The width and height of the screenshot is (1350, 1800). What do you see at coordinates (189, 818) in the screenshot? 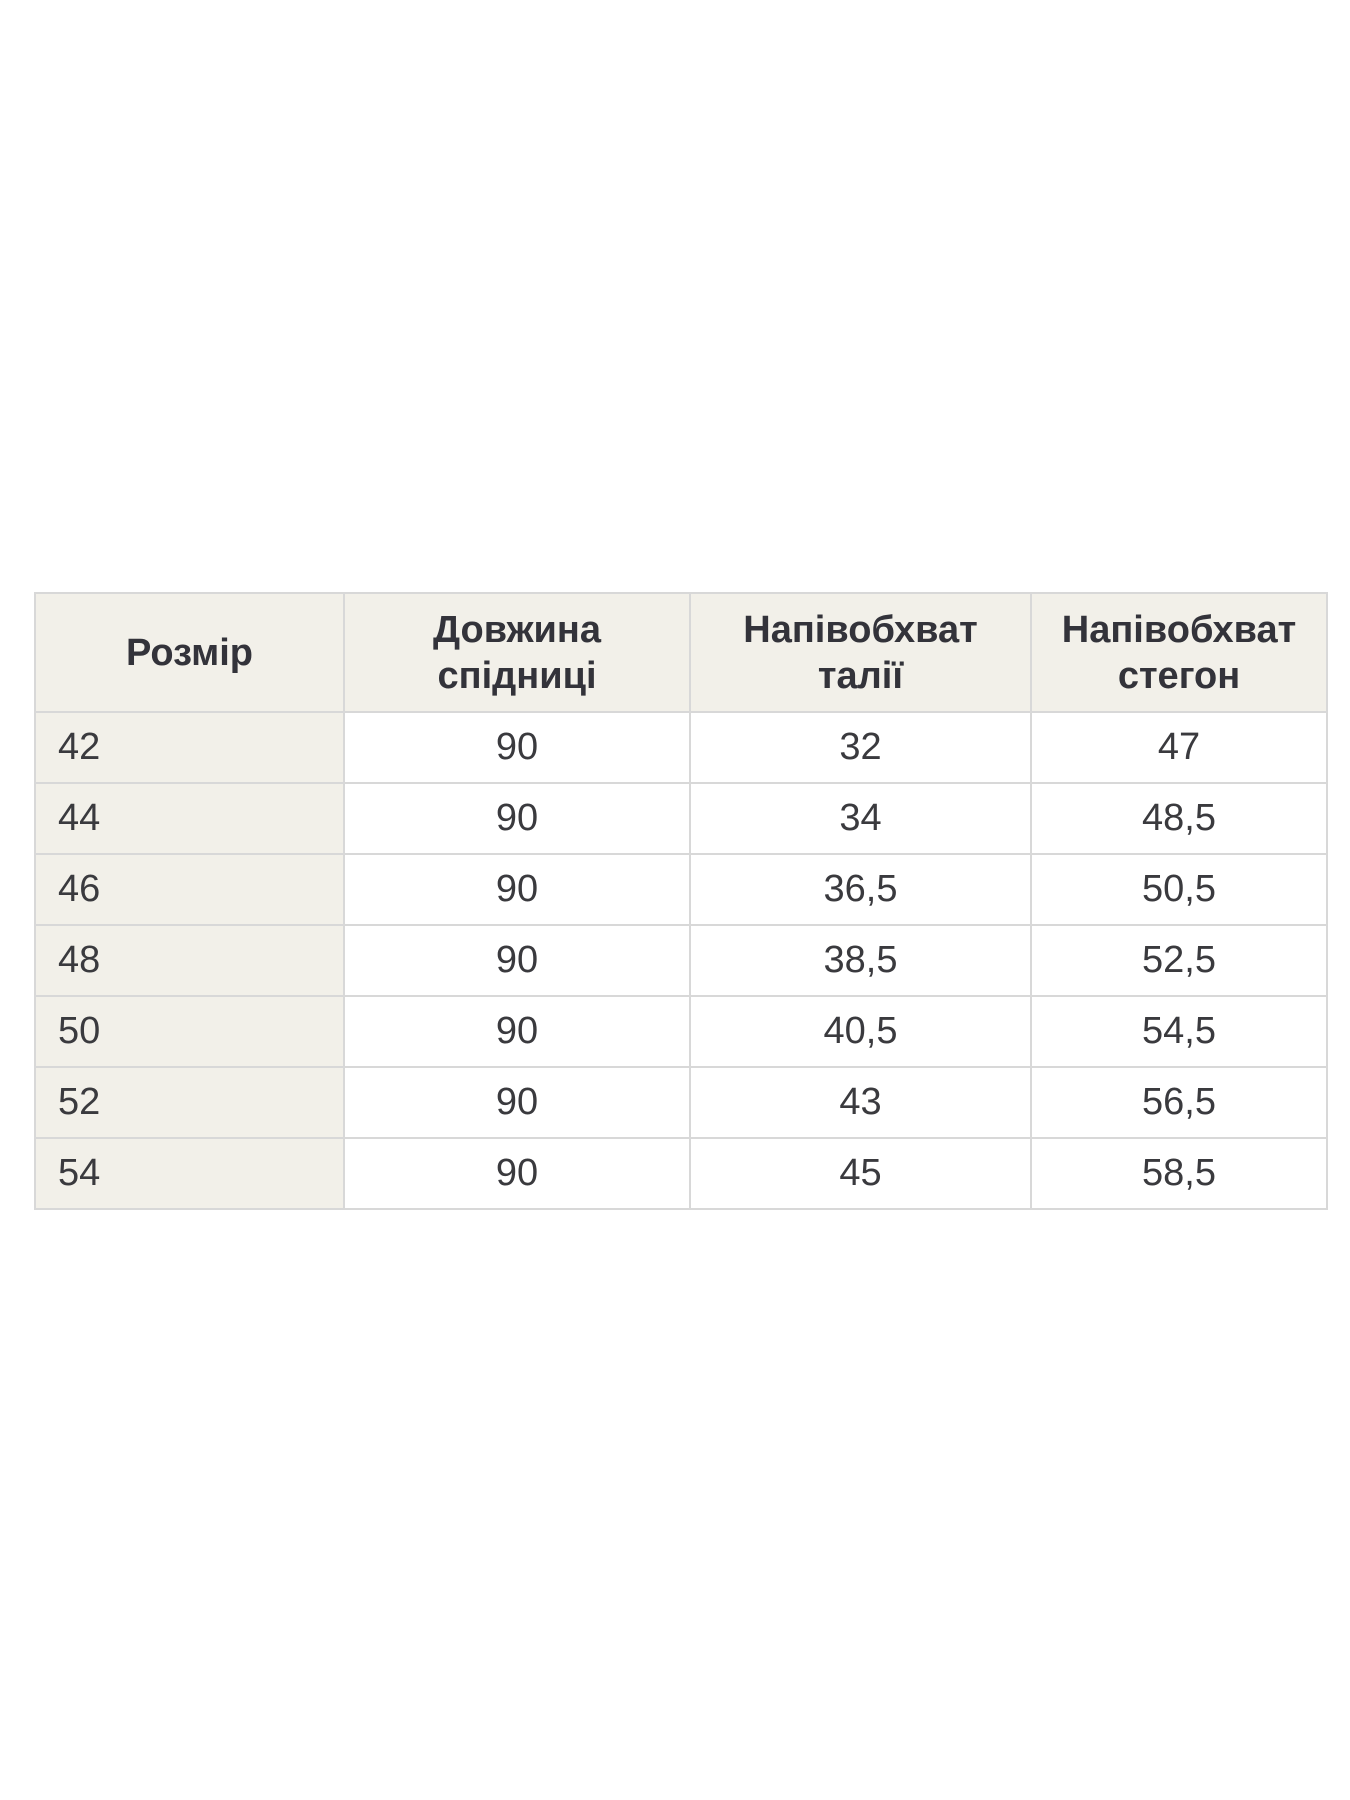
I see `cell-size: 44` at bounding box center [189, 818].